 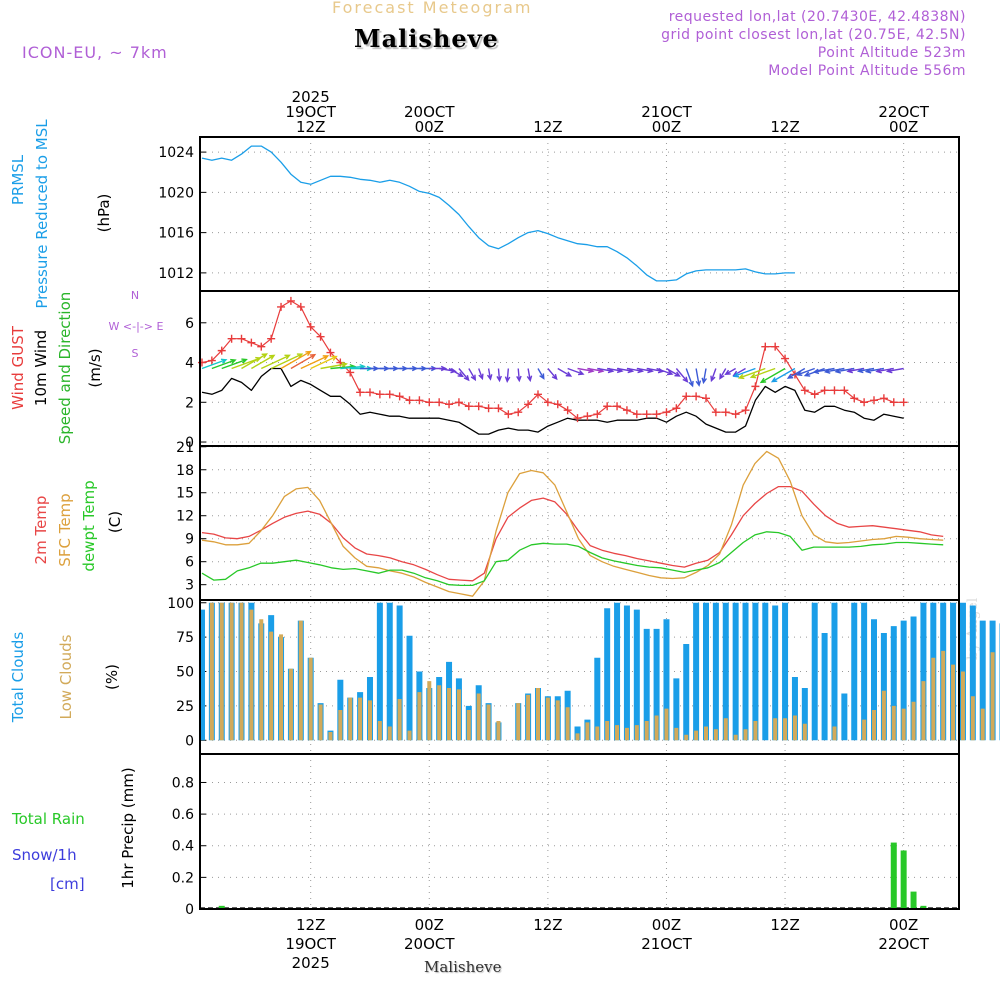 What do you see at coordinates (65, 529) in the screenshot?
I see `temp-side-label-1: SFC Temp` at bounding box center [65, 529].